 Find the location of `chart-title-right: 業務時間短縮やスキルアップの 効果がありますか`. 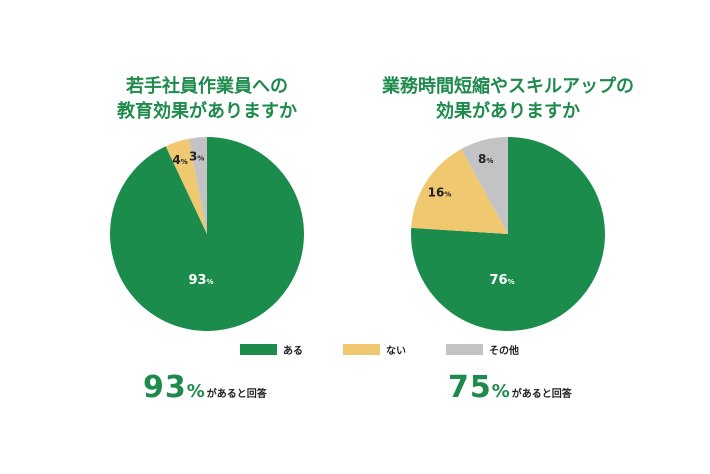

chart-title-right: 業務時間短縮やスキルアップの 効果がありますか is located at coordinates (508, 99).